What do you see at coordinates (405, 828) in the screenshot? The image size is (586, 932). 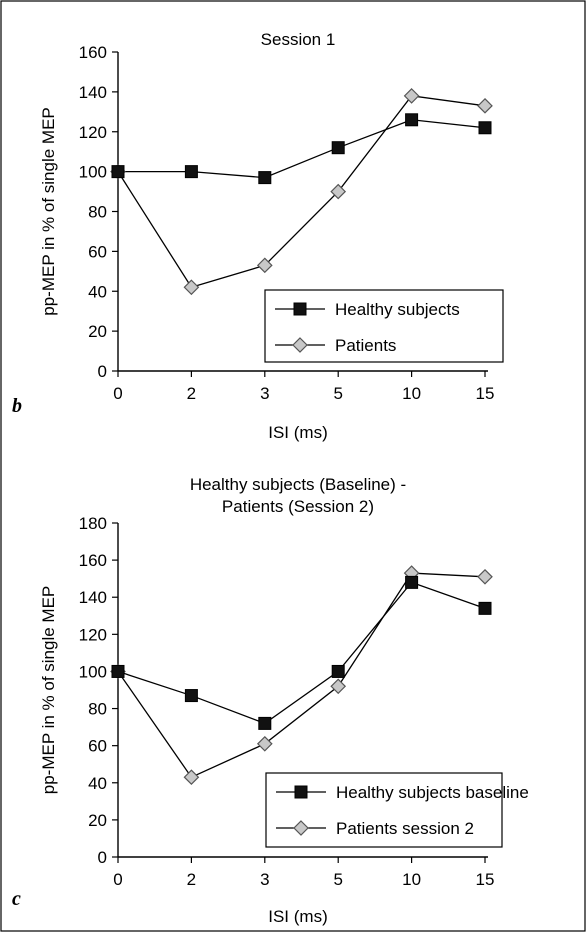 I see `legend-label: Patients session 2` at bounding box center [405, 828].